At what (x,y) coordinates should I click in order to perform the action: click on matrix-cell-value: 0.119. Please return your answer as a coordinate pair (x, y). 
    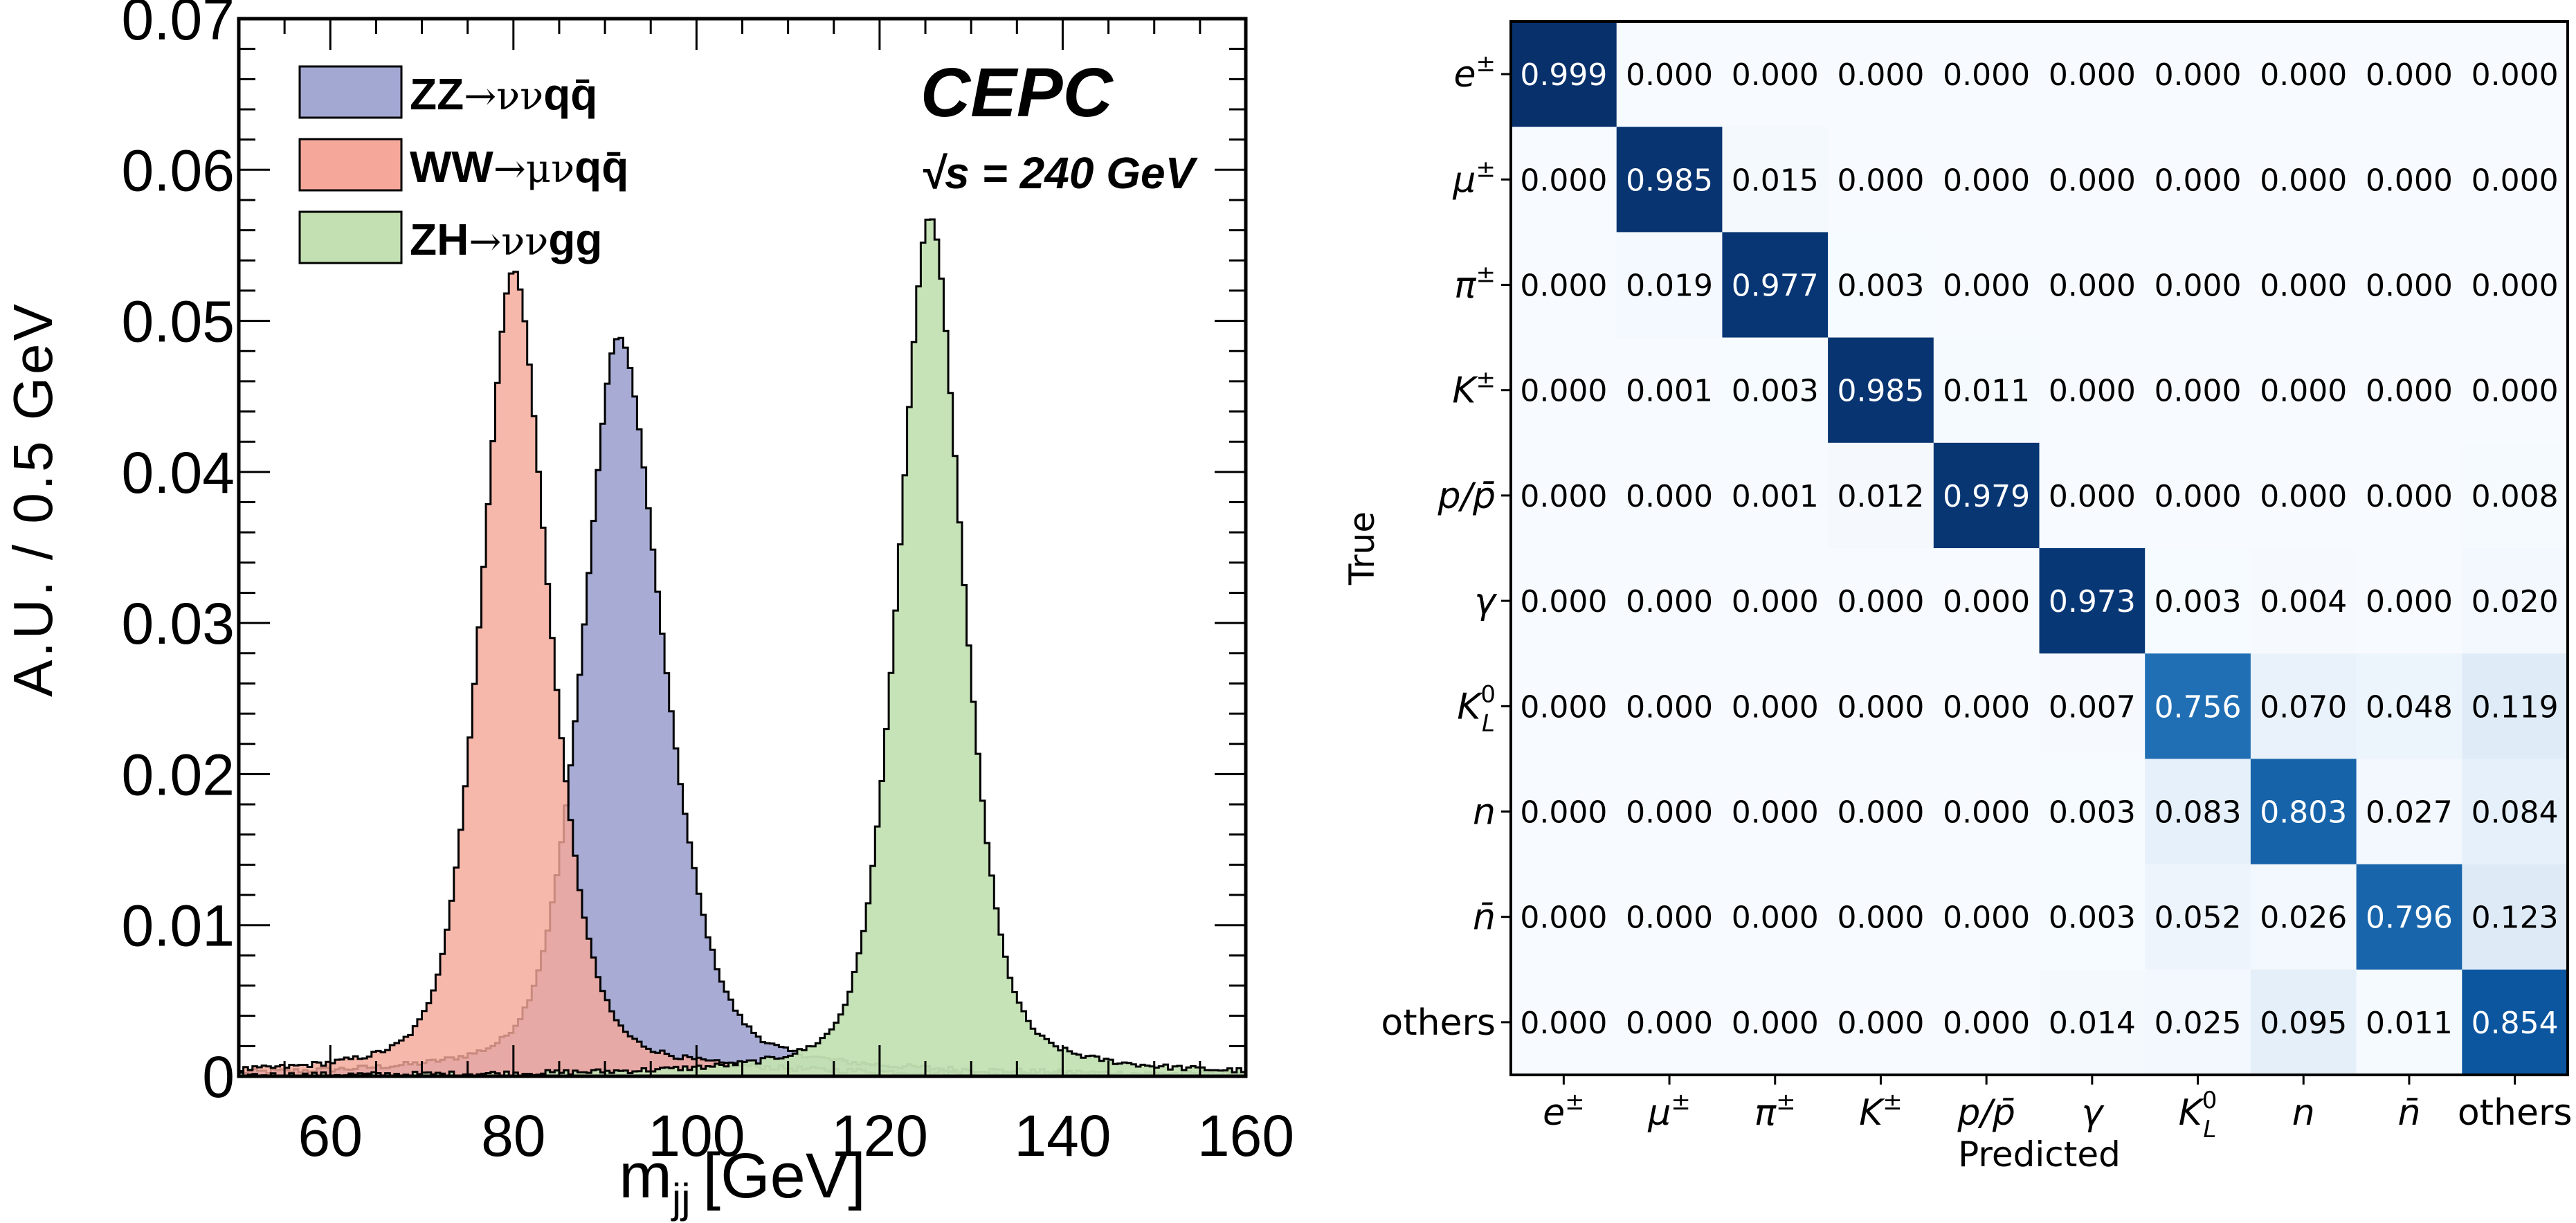
    Looking at the image, I should click on (2515, 707).